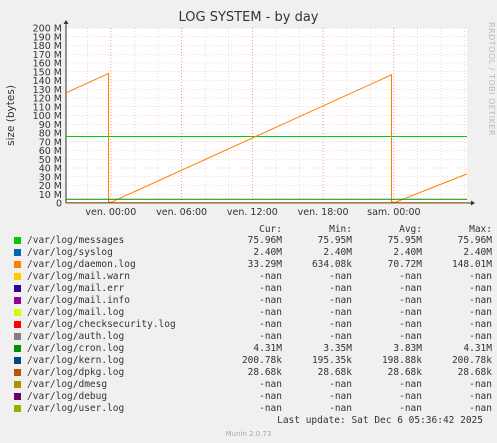 The height and width of the screenshot is (443, 497). Describe the element at coordinates (270, 229) in the screenshot. I see `legend-header: Cur:` at that location.